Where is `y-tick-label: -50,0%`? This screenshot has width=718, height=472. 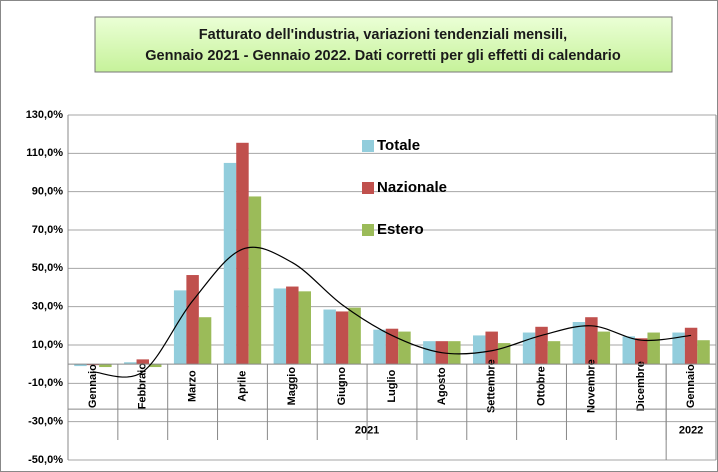
y-tick-label: -50,0% is located at coordinates (45, 460).